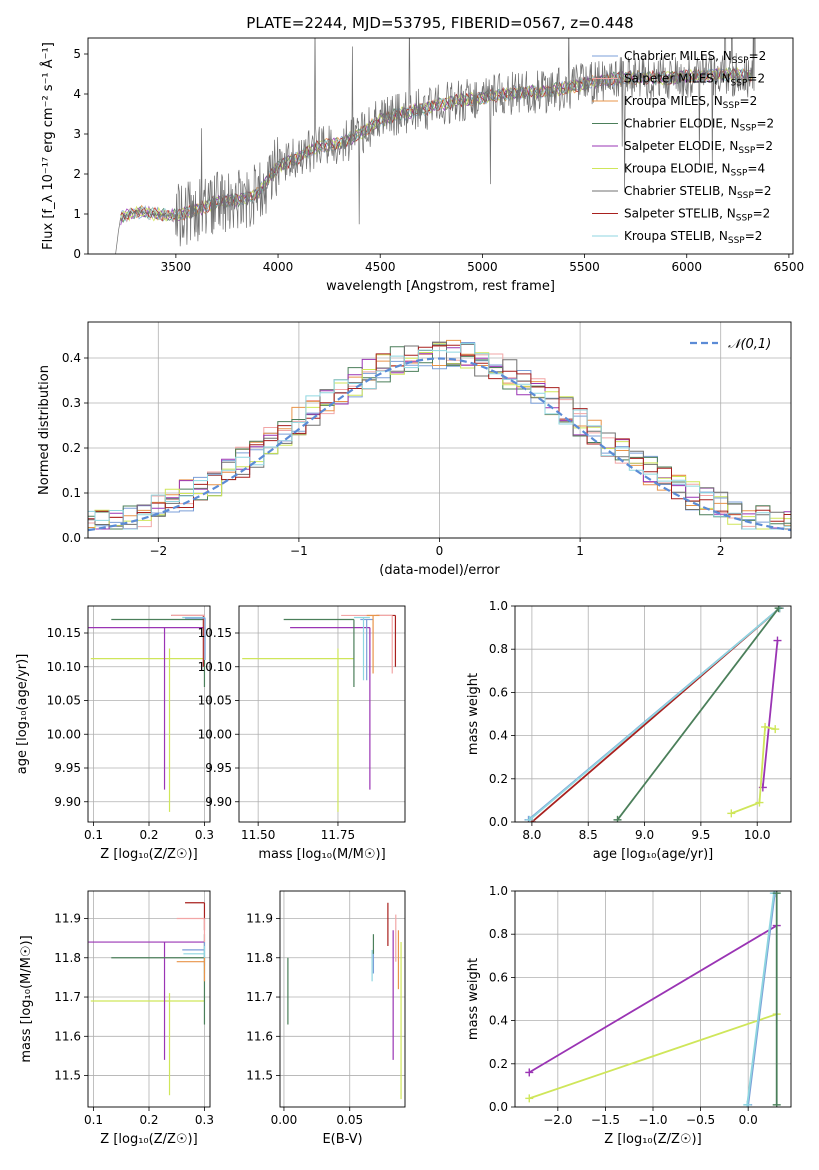 The height and width of the screenshot is (1170, 819). What do you see at coordinates (218, 768) in the screenshot?
I see `y-tick-label: 9.95` at bounding box center [218, 768].